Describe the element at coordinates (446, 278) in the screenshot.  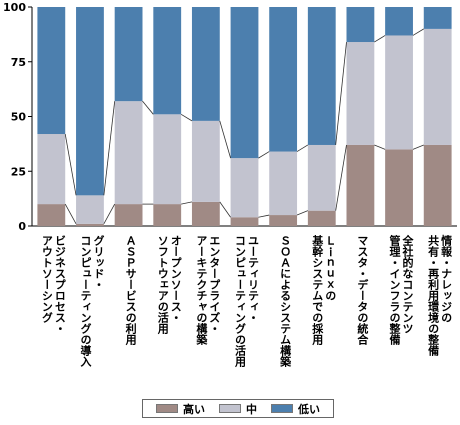
I see `category-label-line: 情報・ナレッジの` at that location.